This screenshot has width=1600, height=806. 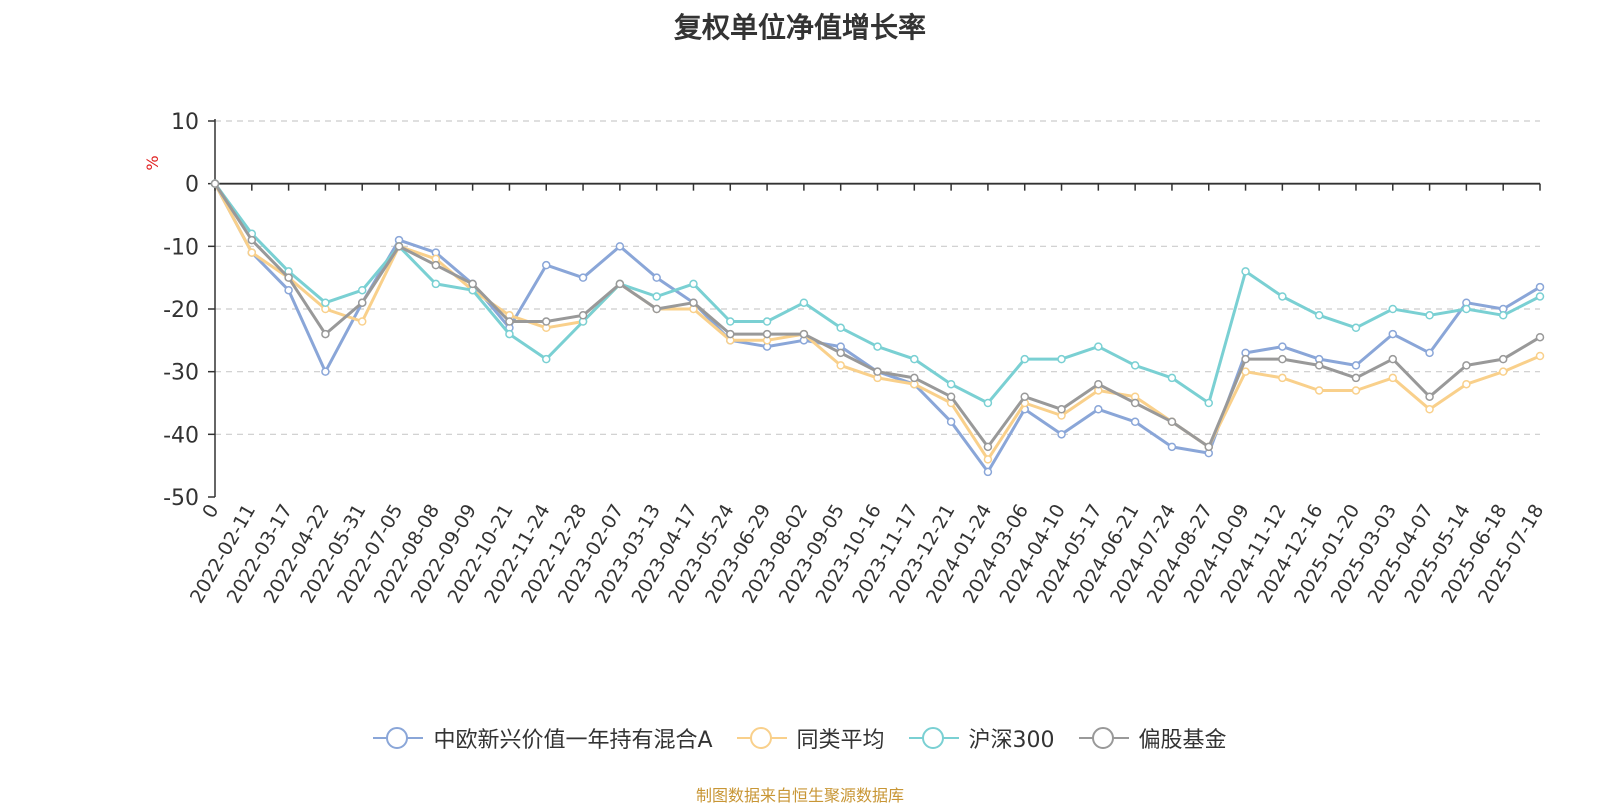 What do you see at coordinates (981, 738) in the screenshot?
I see `legend-item: 沪深300` at bounding box center [981, 738].